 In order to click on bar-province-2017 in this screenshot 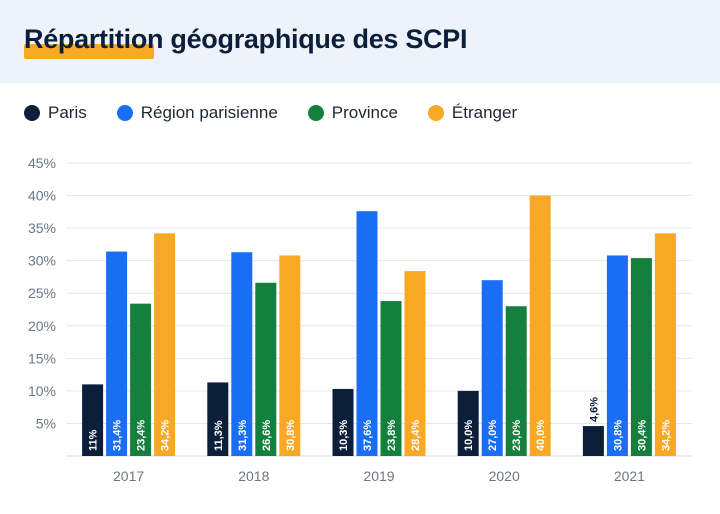, I will do `click(141, 379)`.